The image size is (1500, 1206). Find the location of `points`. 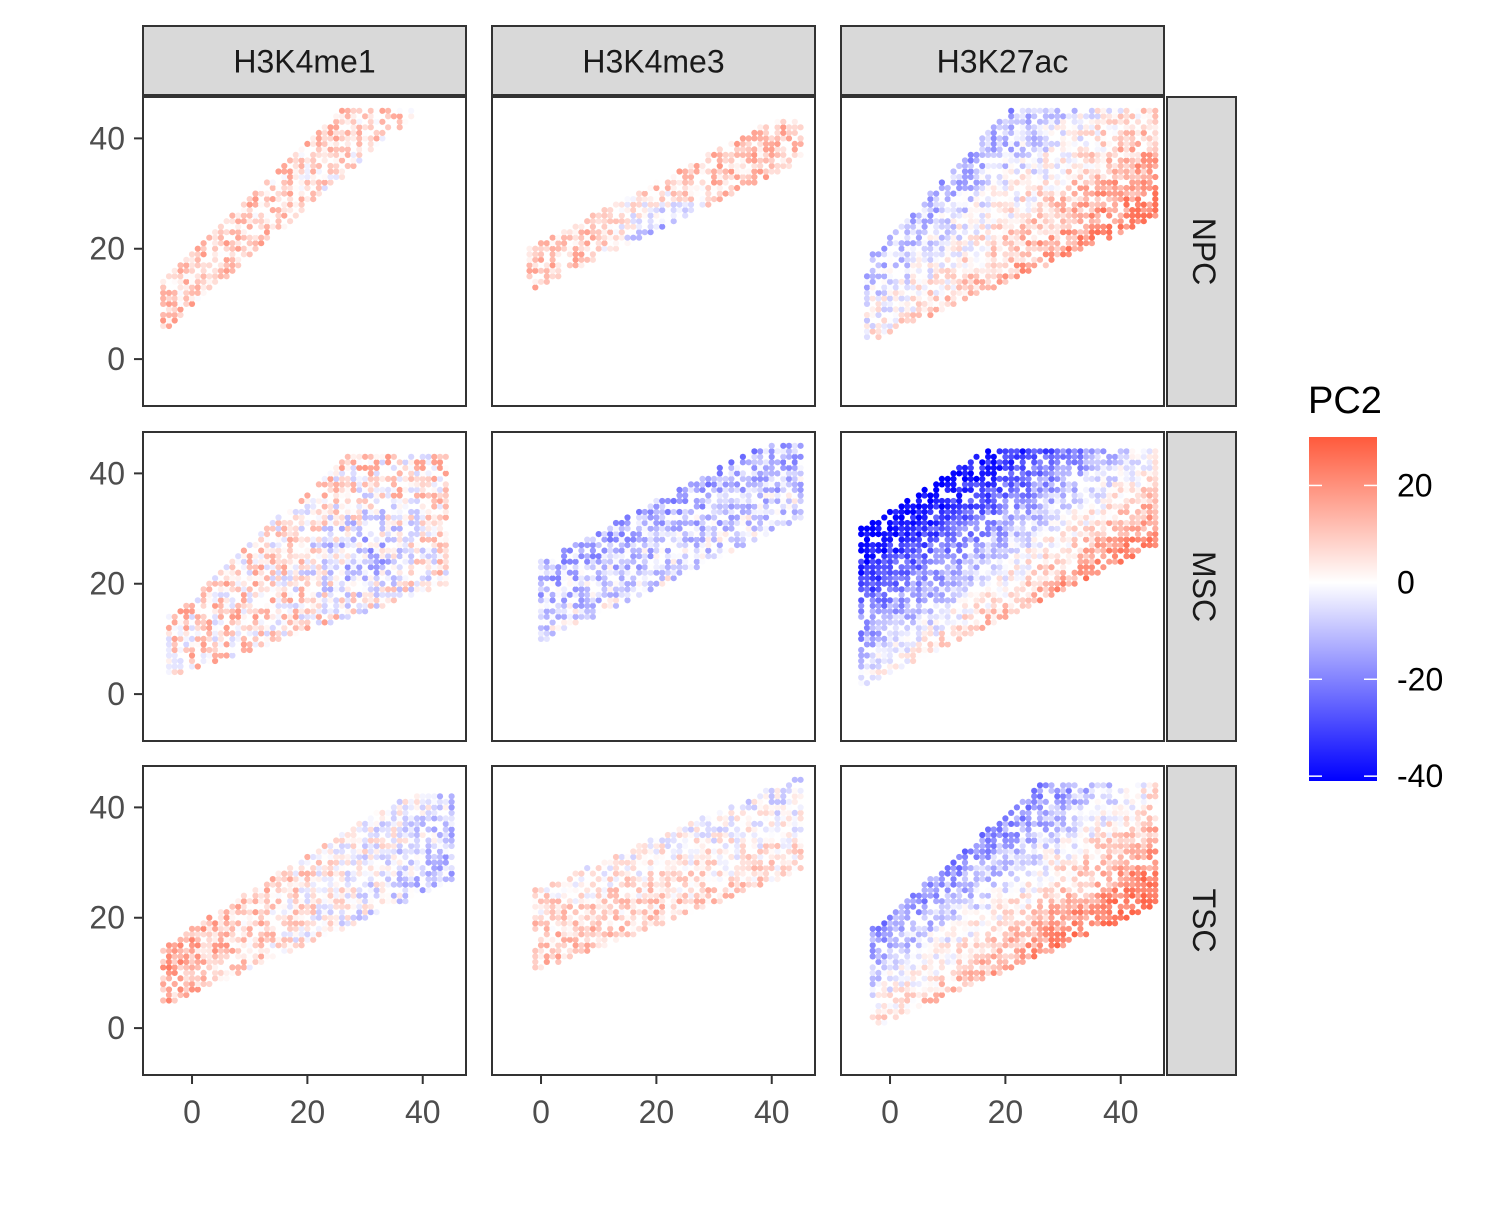

points is located at coordinates (1011, 224).